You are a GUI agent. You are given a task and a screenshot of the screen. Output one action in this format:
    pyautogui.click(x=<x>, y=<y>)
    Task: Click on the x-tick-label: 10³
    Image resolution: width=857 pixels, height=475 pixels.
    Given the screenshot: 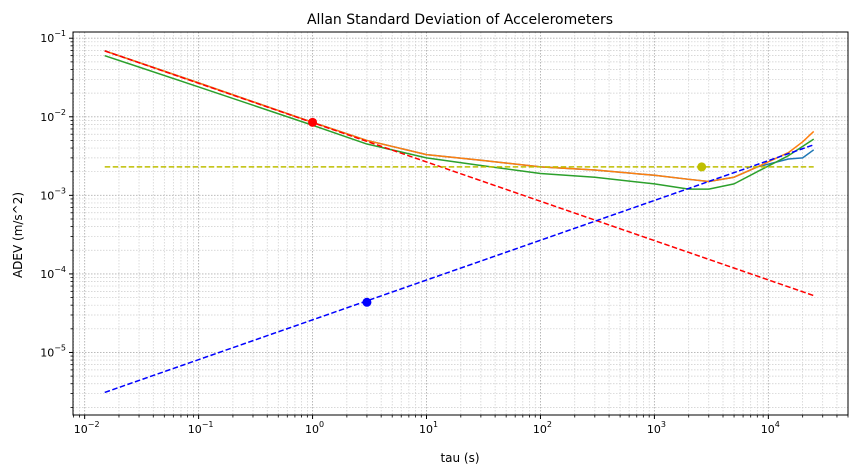 What is the action you would take?
    pyautogui.click(x=656, y=428)
    